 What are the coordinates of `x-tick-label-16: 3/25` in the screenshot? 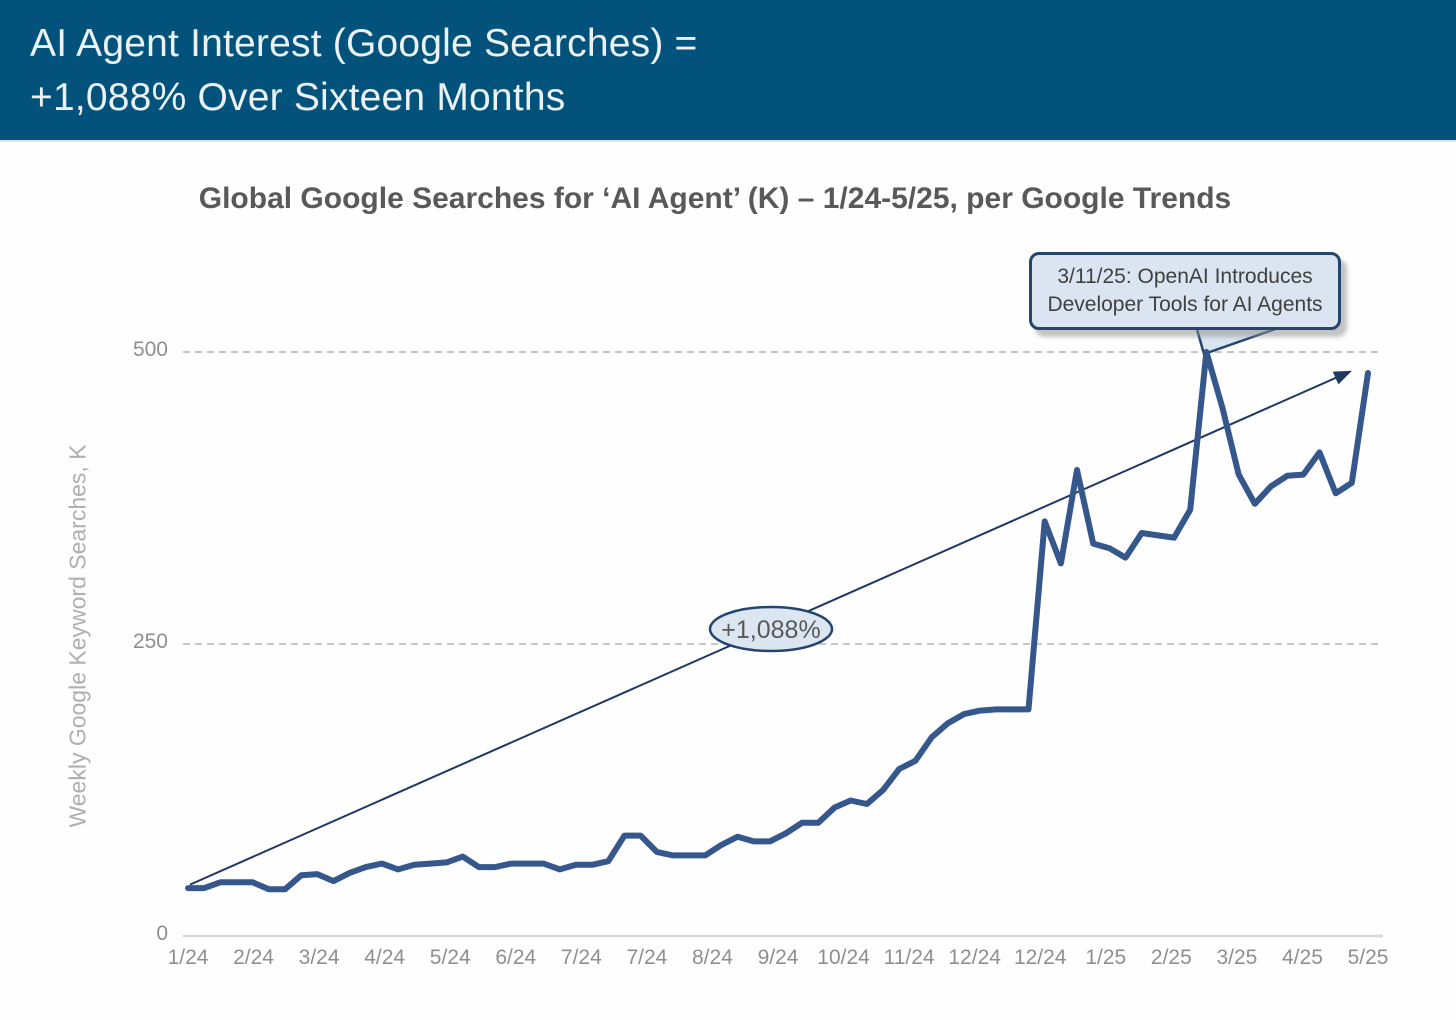 It's located at (1237, 957).